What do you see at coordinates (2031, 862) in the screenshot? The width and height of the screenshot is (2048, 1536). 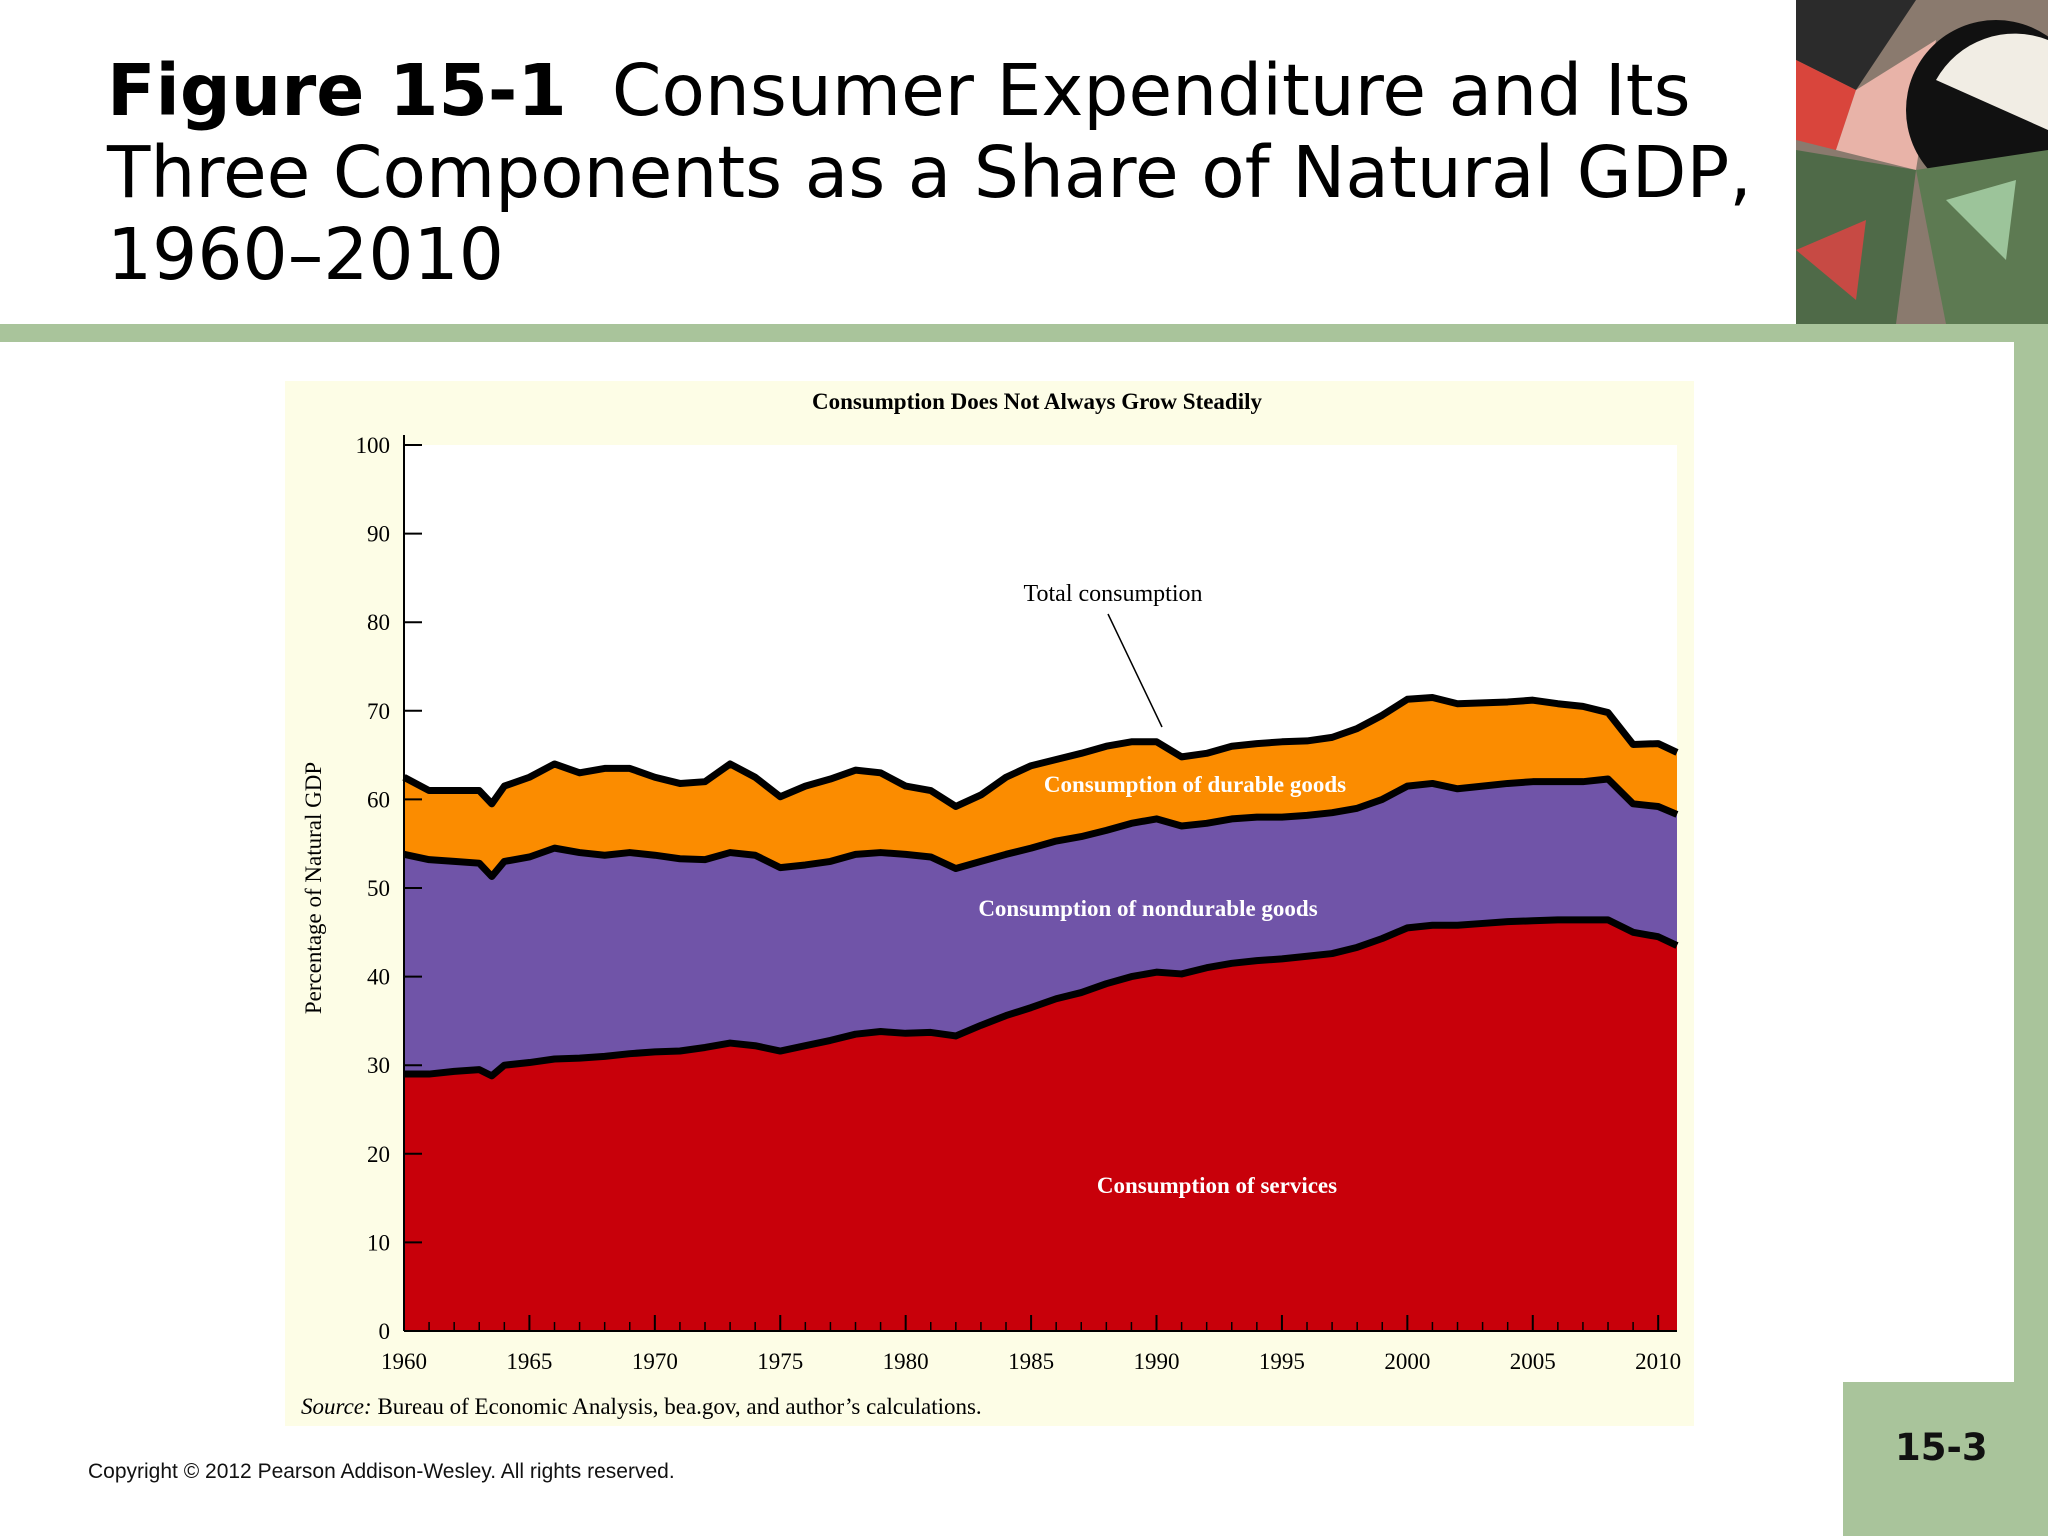 I see `side-accent-strip` at bounding box center [2031, 862].